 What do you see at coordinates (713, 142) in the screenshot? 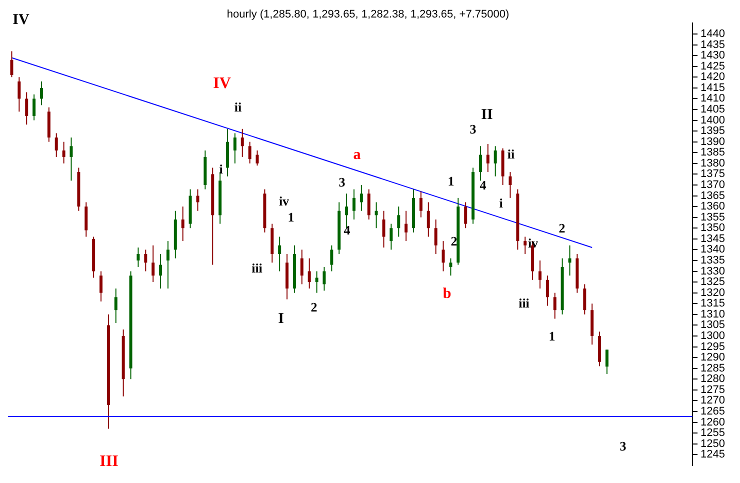
I see `y-tick-label: 1390` at bounding box center [713, 142].